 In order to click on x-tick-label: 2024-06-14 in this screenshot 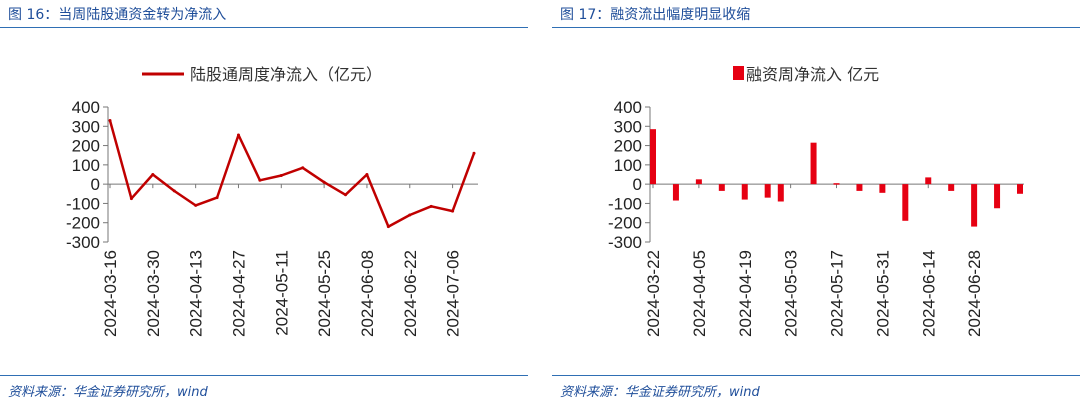, I will do `click(928, 293)`.